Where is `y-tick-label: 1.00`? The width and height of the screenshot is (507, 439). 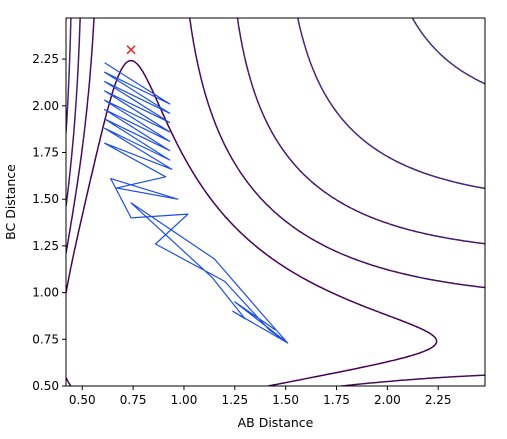 y-tick-label: 1.00 is located at coordinates (45, 293).